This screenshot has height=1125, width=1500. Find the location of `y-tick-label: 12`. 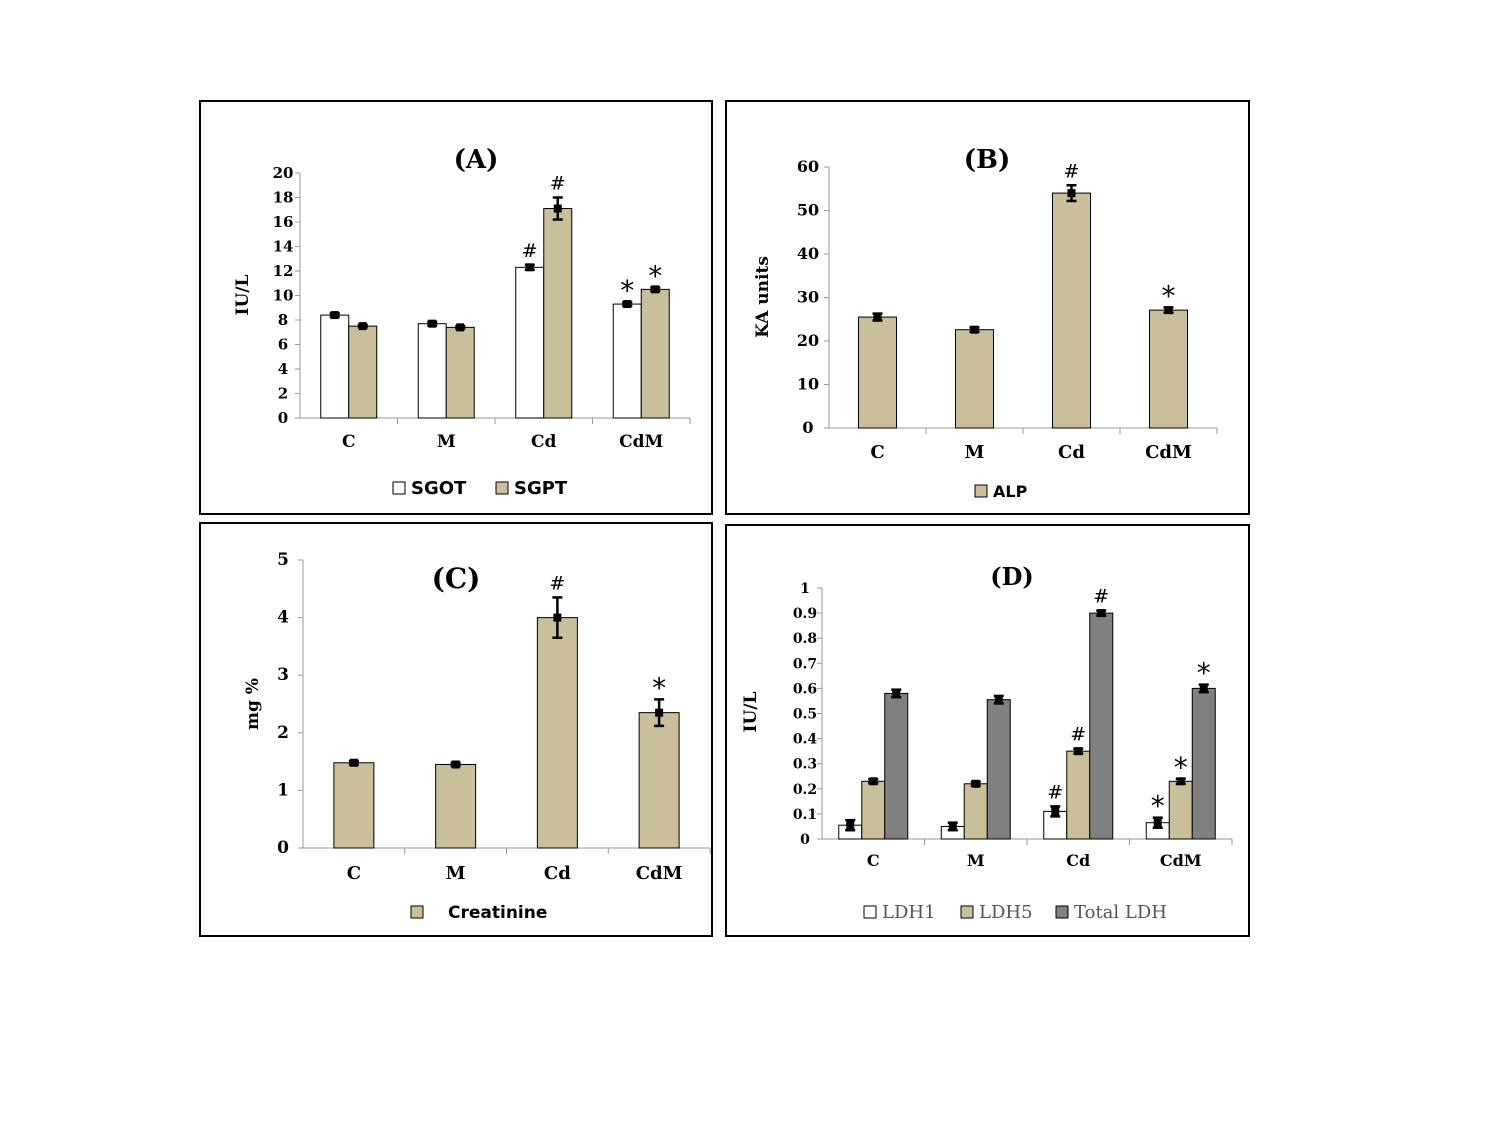

y-tick-label: 12 is located at coordinates (283, 271).